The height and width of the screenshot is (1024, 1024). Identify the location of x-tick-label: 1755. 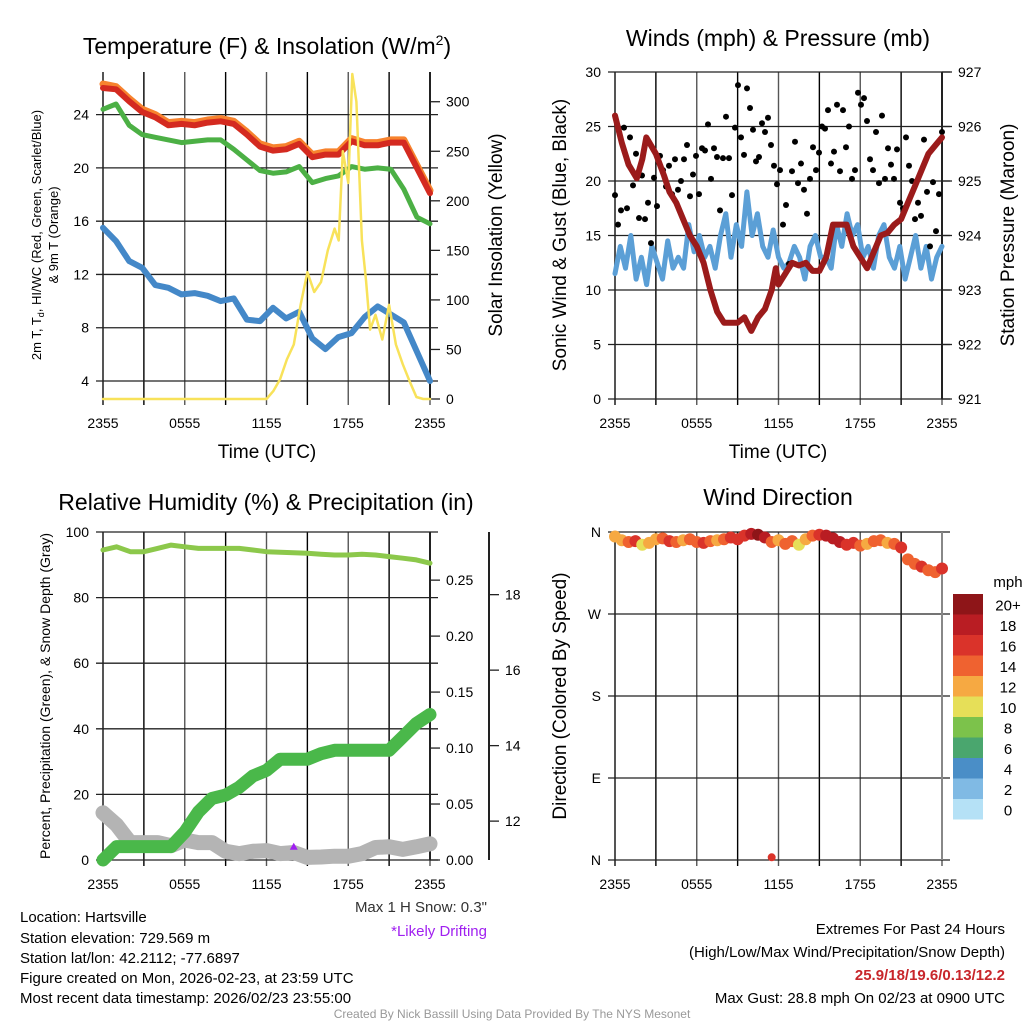
(348, 423).